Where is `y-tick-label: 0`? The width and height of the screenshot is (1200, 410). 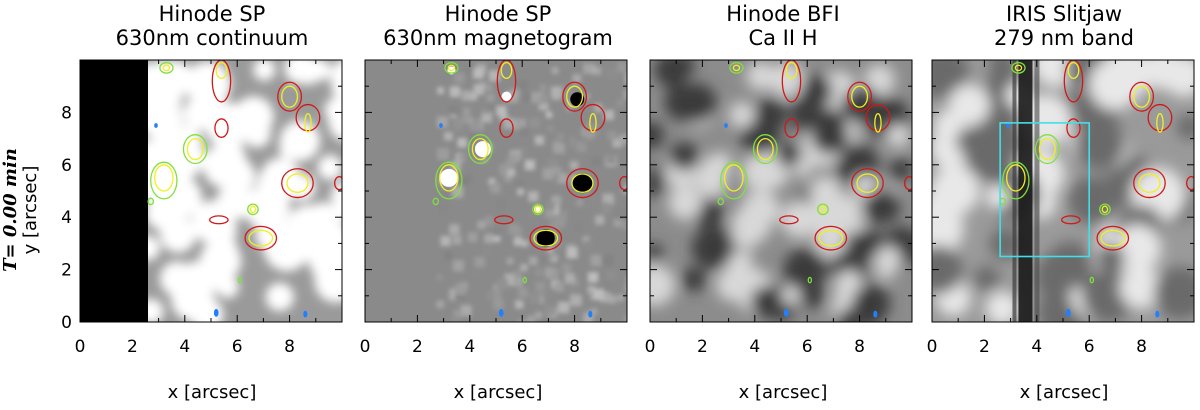
y-tick-label: 0 is located at coordinates (66, 323).